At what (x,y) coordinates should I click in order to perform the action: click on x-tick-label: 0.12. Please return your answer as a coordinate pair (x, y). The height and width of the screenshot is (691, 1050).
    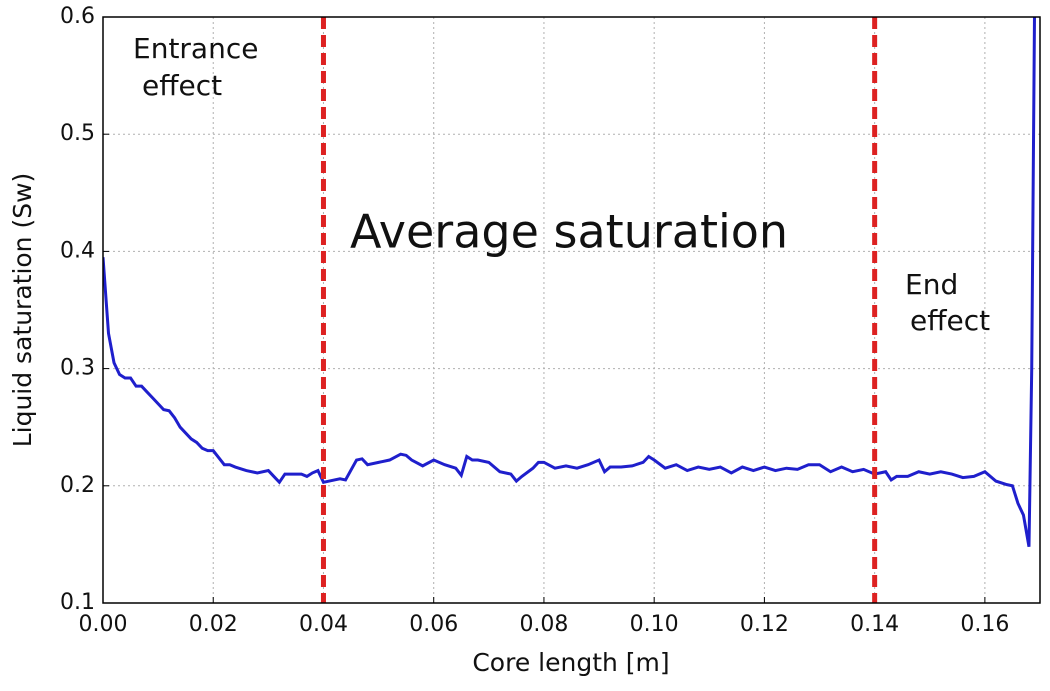
    Looking at the image, I should click on (764, 624).